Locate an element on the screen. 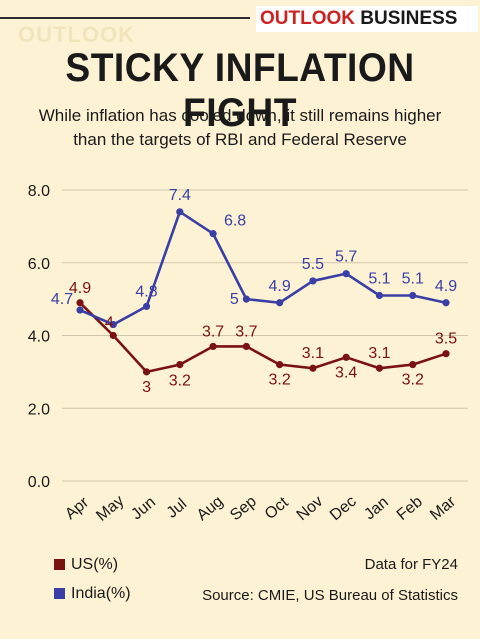 The height and width of the screenshot is (639, 480). data-label: 5 is located at coordinates (234, 299).